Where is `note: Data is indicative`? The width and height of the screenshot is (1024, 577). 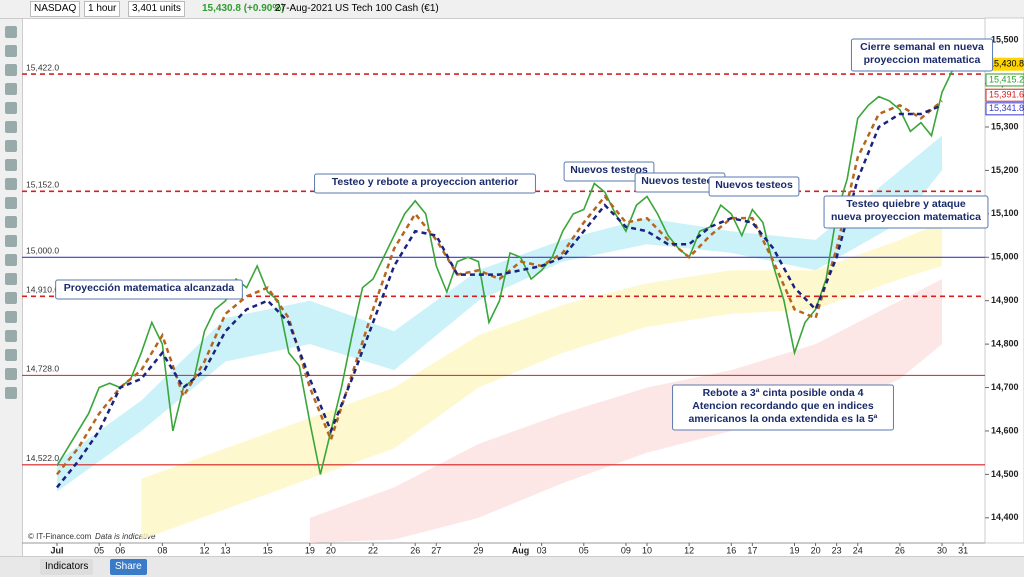
note: Data is indicative is located at coordinates (125, 536).